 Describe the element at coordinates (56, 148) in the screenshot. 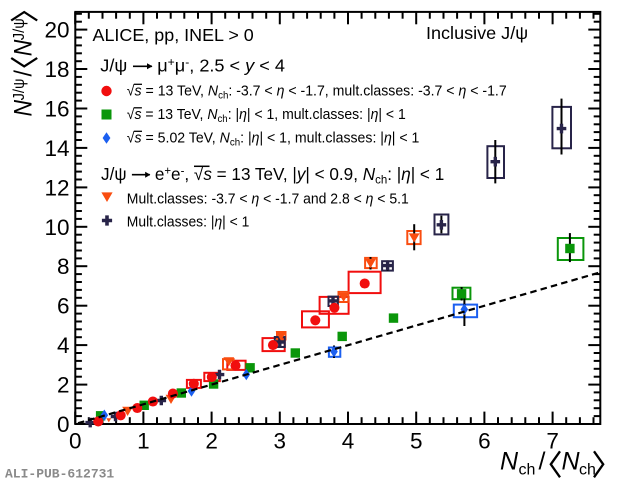

I see `svg-text: 14` at that location.